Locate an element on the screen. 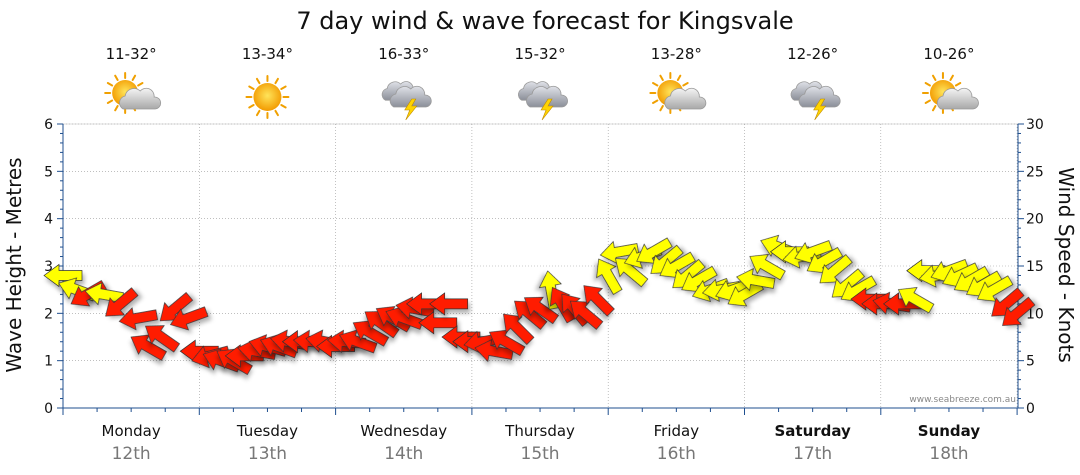  day-date-label: 17th is located at coordinates (812, 454).